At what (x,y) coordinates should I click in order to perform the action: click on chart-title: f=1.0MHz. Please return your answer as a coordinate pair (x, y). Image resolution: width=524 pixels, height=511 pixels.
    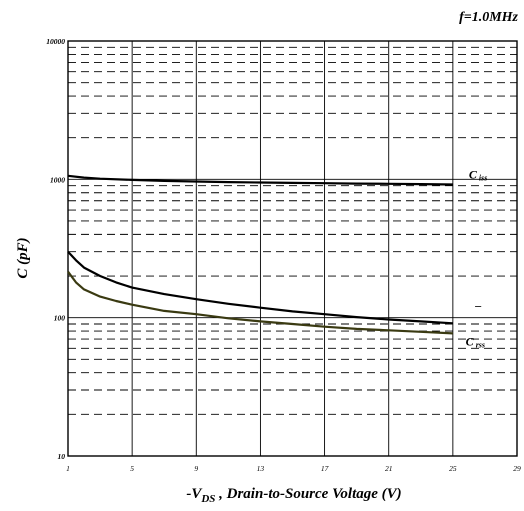
    Looking at the image, I should click on (488, 17).